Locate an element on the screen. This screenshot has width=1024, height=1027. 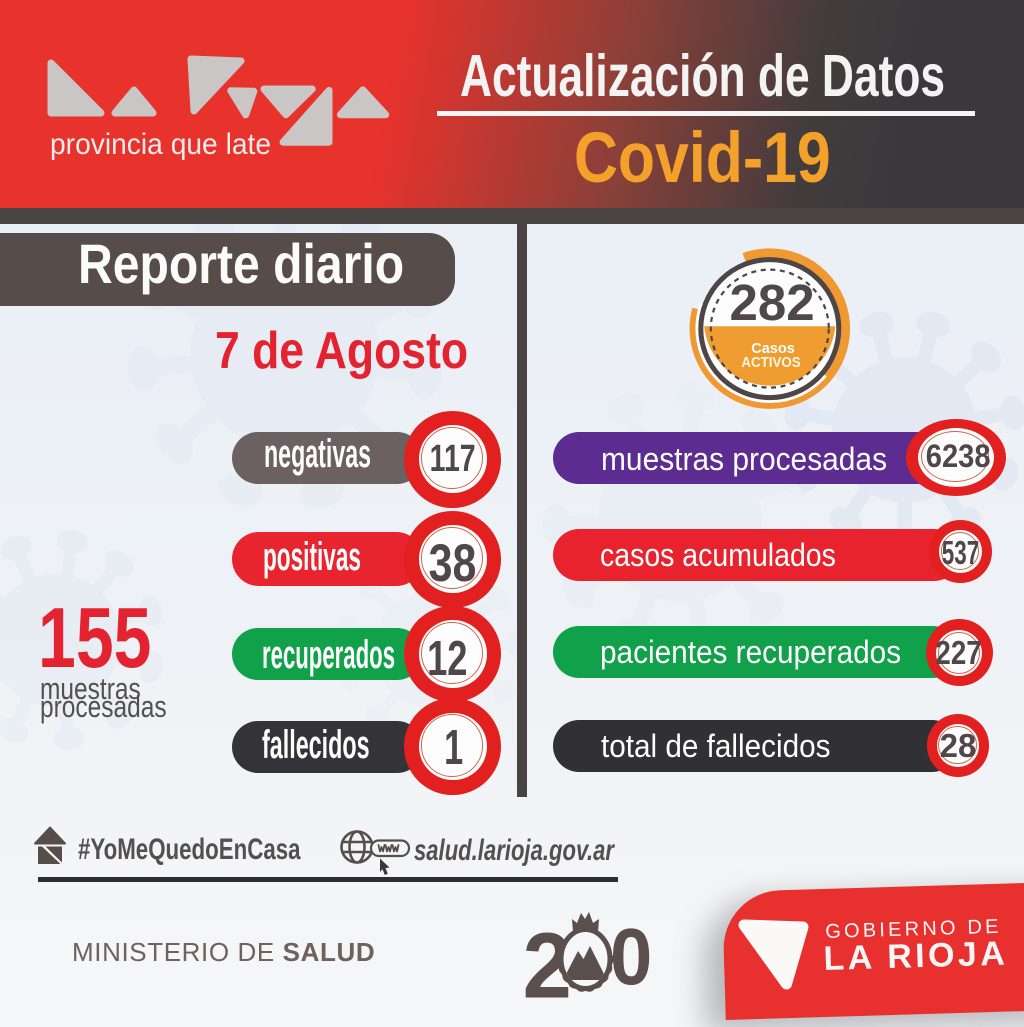
svg-text: 0 is located at coordinates (631, 956).